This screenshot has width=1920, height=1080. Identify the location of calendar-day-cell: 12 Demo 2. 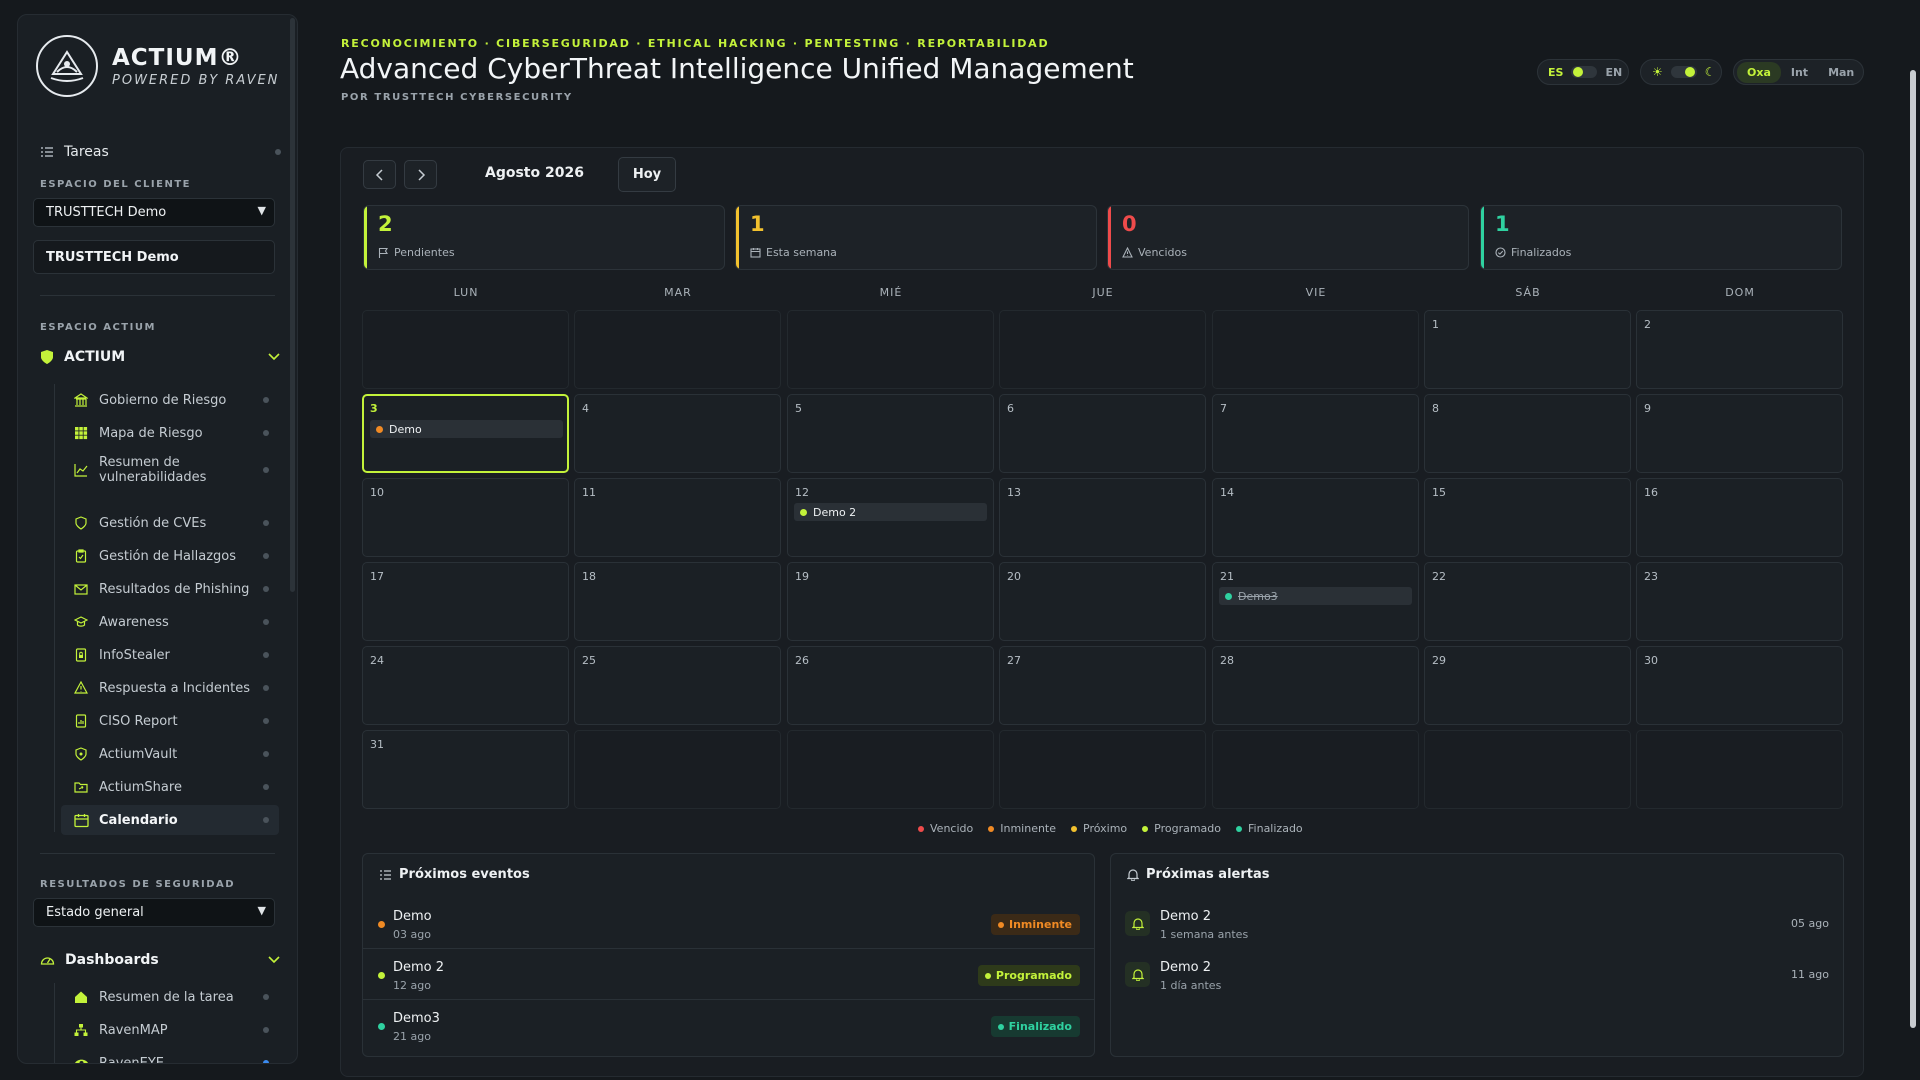
(890, 517).